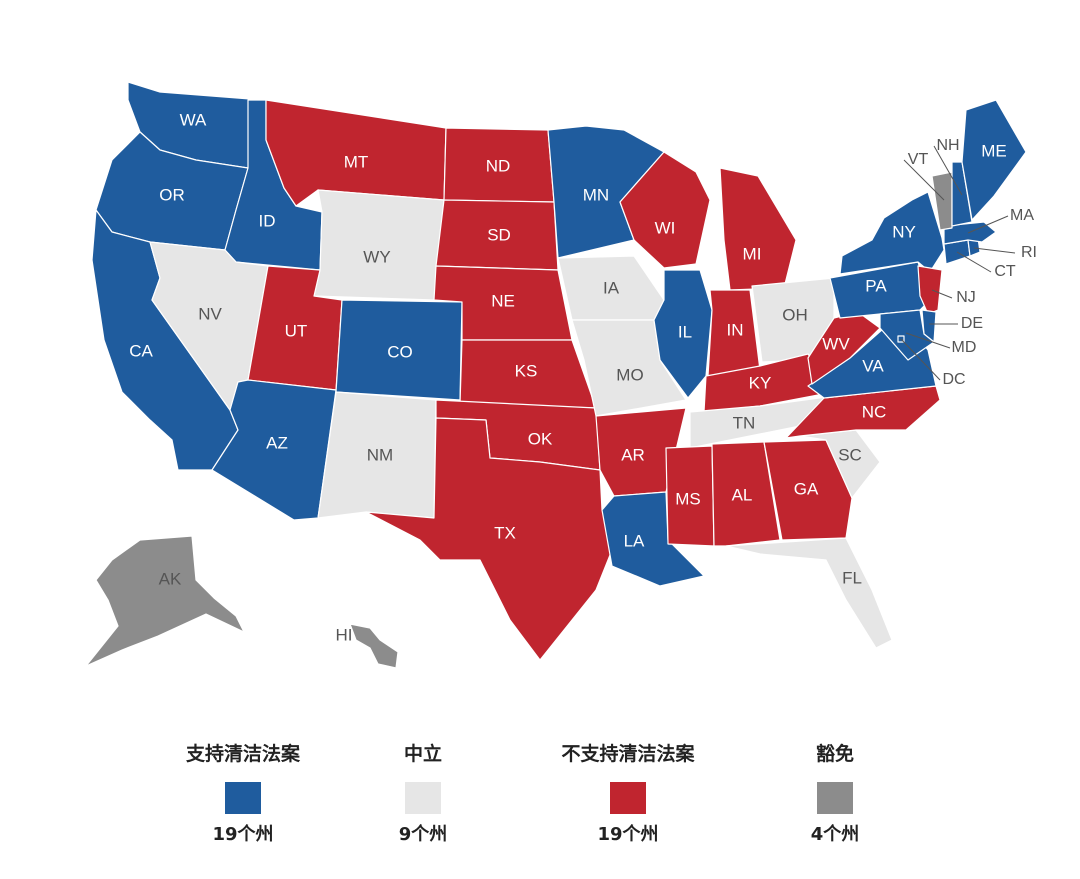 This screenshot has height=879, width=1080. What do you see at coordinates (924, 180) in the screenshot?
I see `leader-line-vt` at bounding box center [924, 180].